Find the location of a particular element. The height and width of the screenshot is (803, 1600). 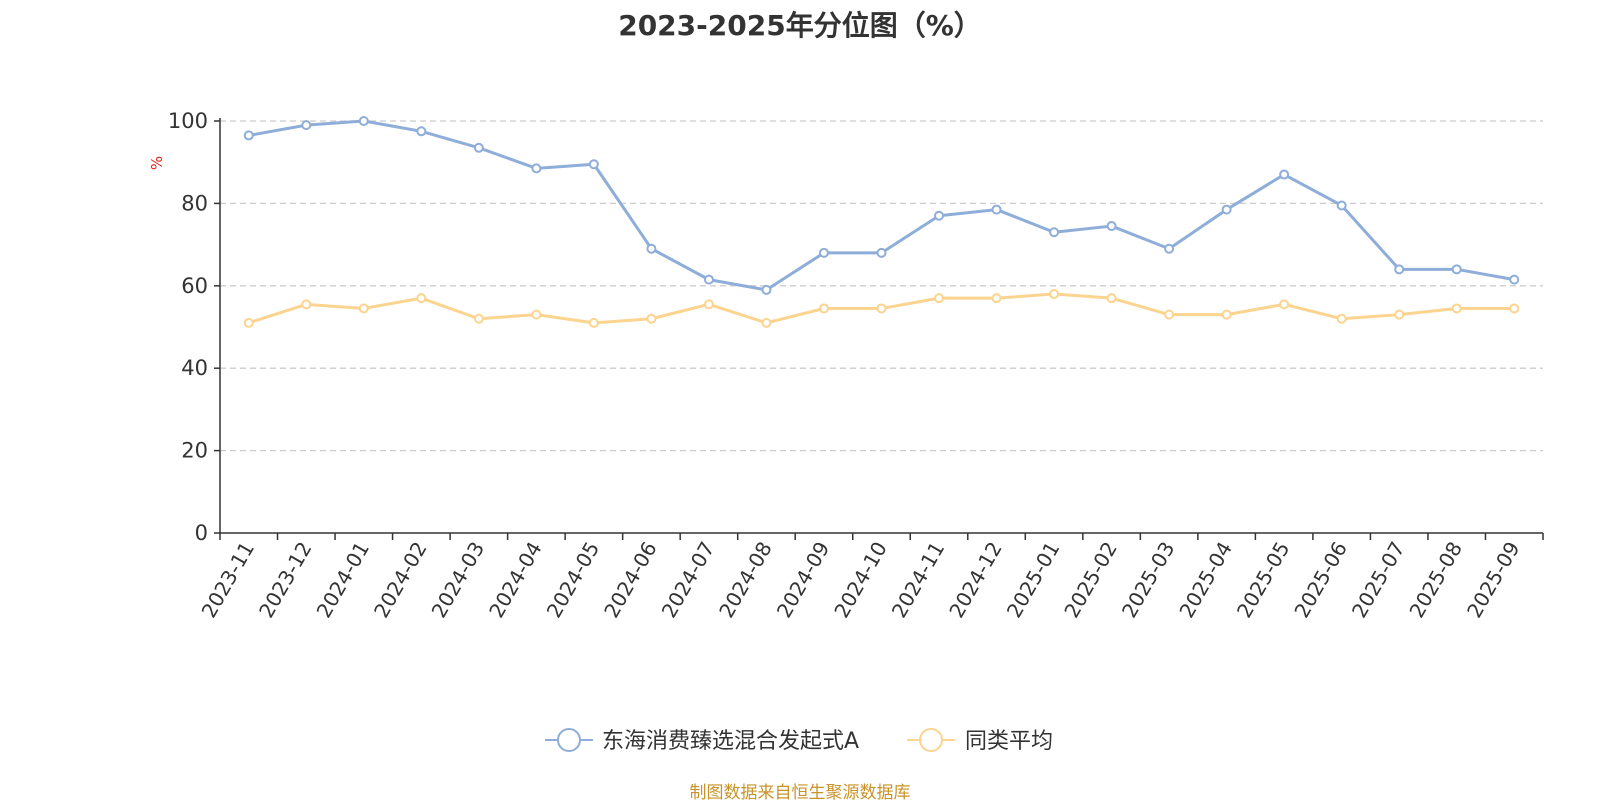

x-tick-label: 2024-02 is located at coordinates (400, 580).